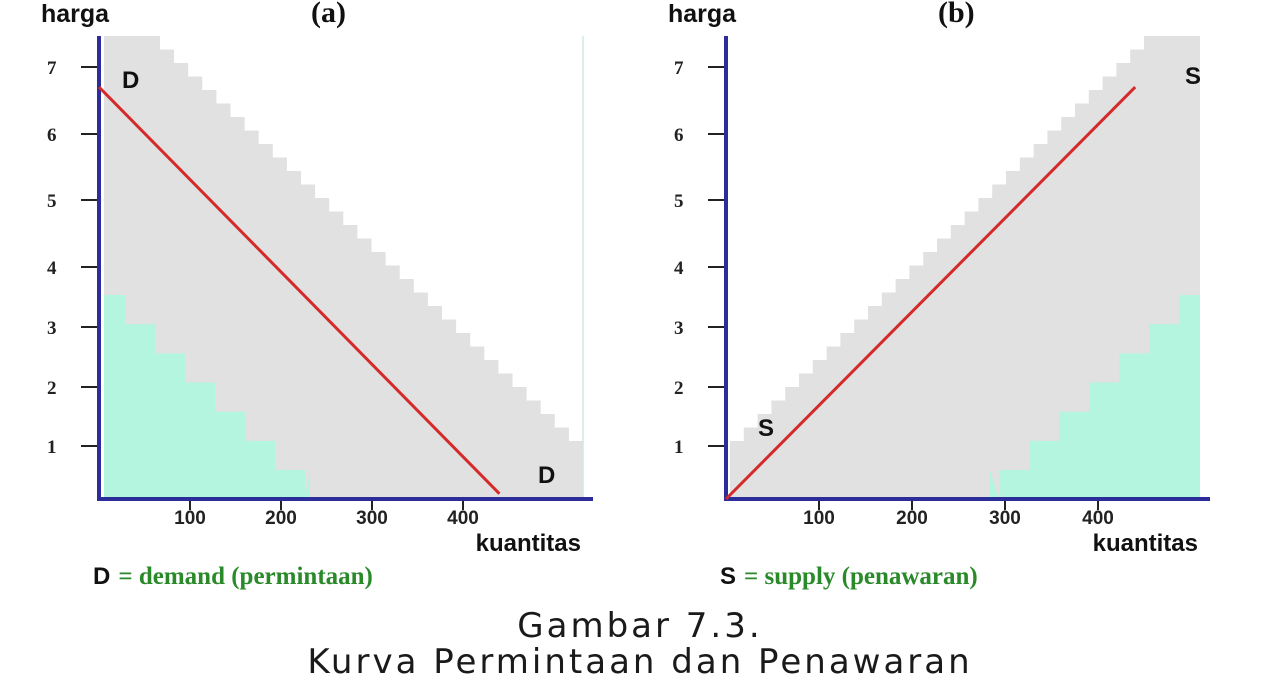  I want to click on panel-b-title: (b), so click(956, 14).